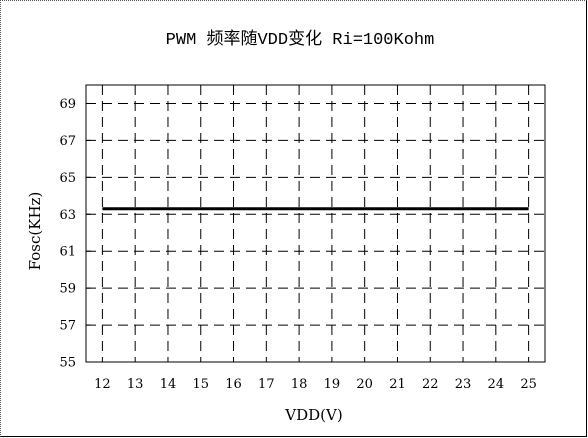 This screenshot has width=588, height=438. Describe the element at coordinates (67, 215) in the screenshot. I see `y-tick-label: 63` at that location.